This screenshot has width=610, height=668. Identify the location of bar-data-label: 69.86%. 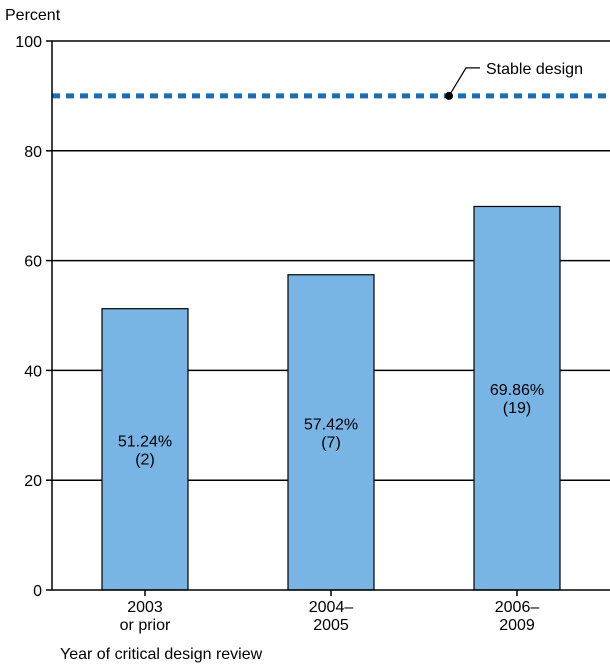
(517, 390).